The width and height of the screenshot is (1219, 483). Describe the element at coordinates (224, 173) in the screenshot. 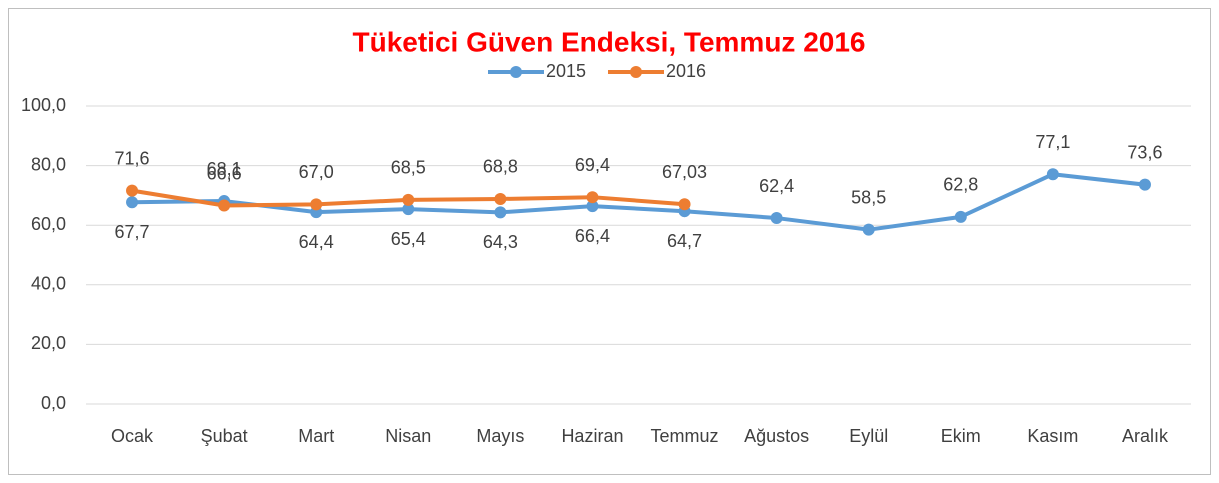

I see `data-label: 66,6` at that location.